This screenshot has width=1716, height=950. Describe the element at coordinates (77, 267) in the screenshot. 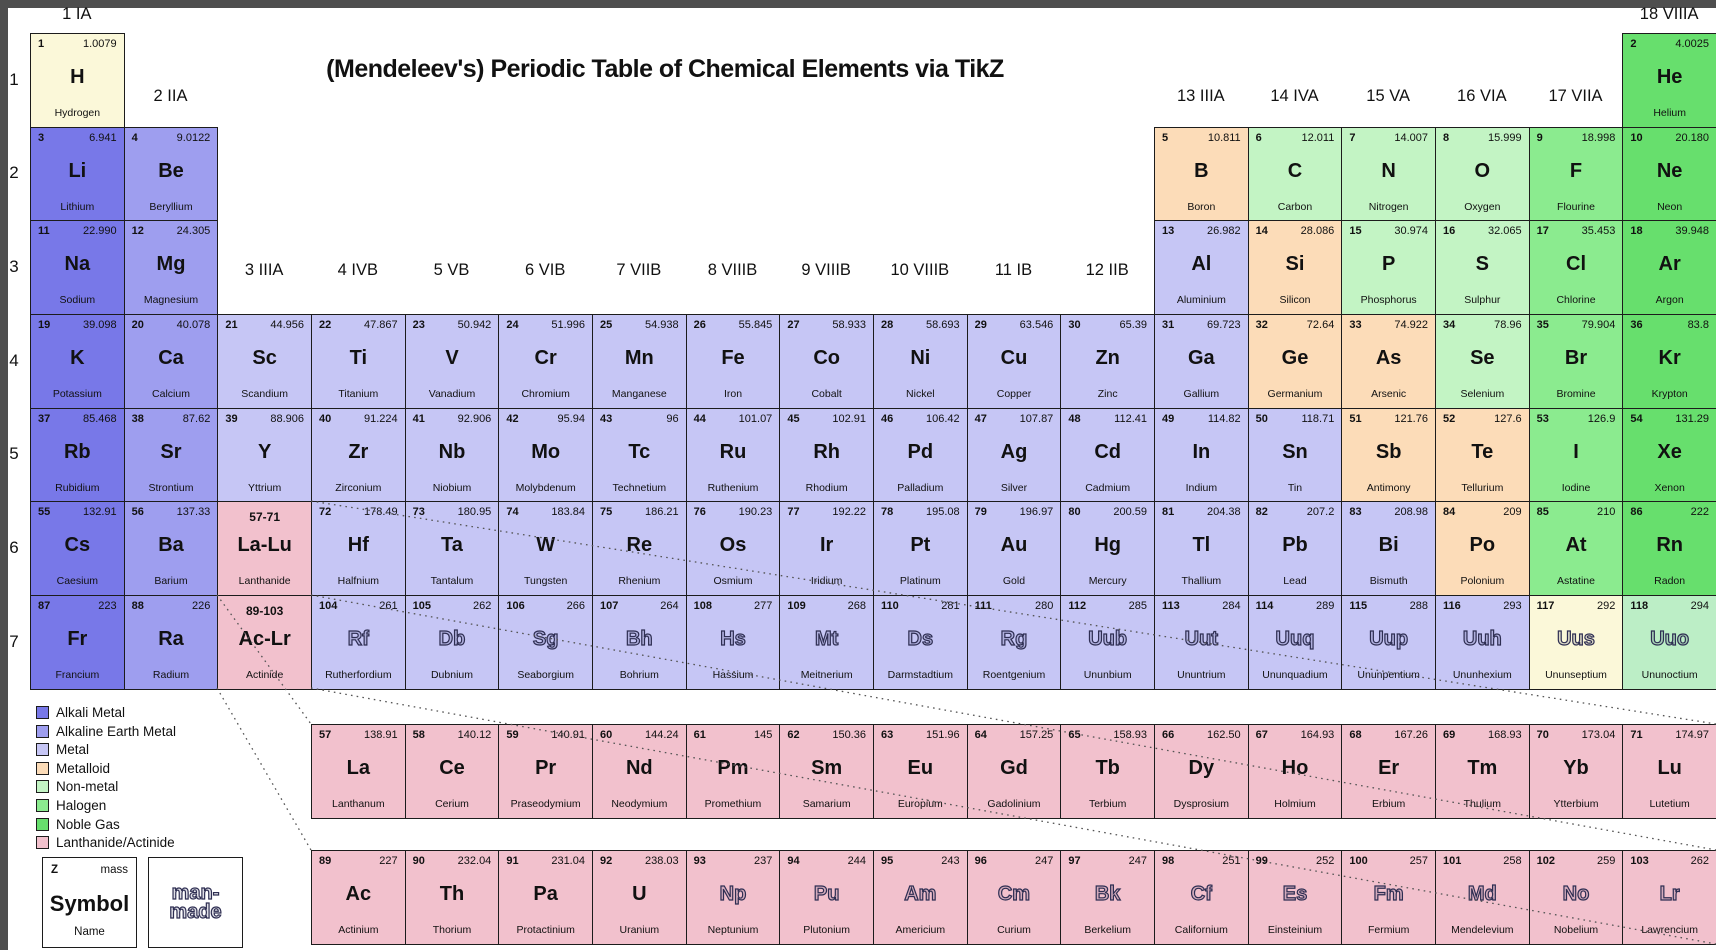

I see `element-cell-Na: 11 22.990 Na Sodium` at that location.